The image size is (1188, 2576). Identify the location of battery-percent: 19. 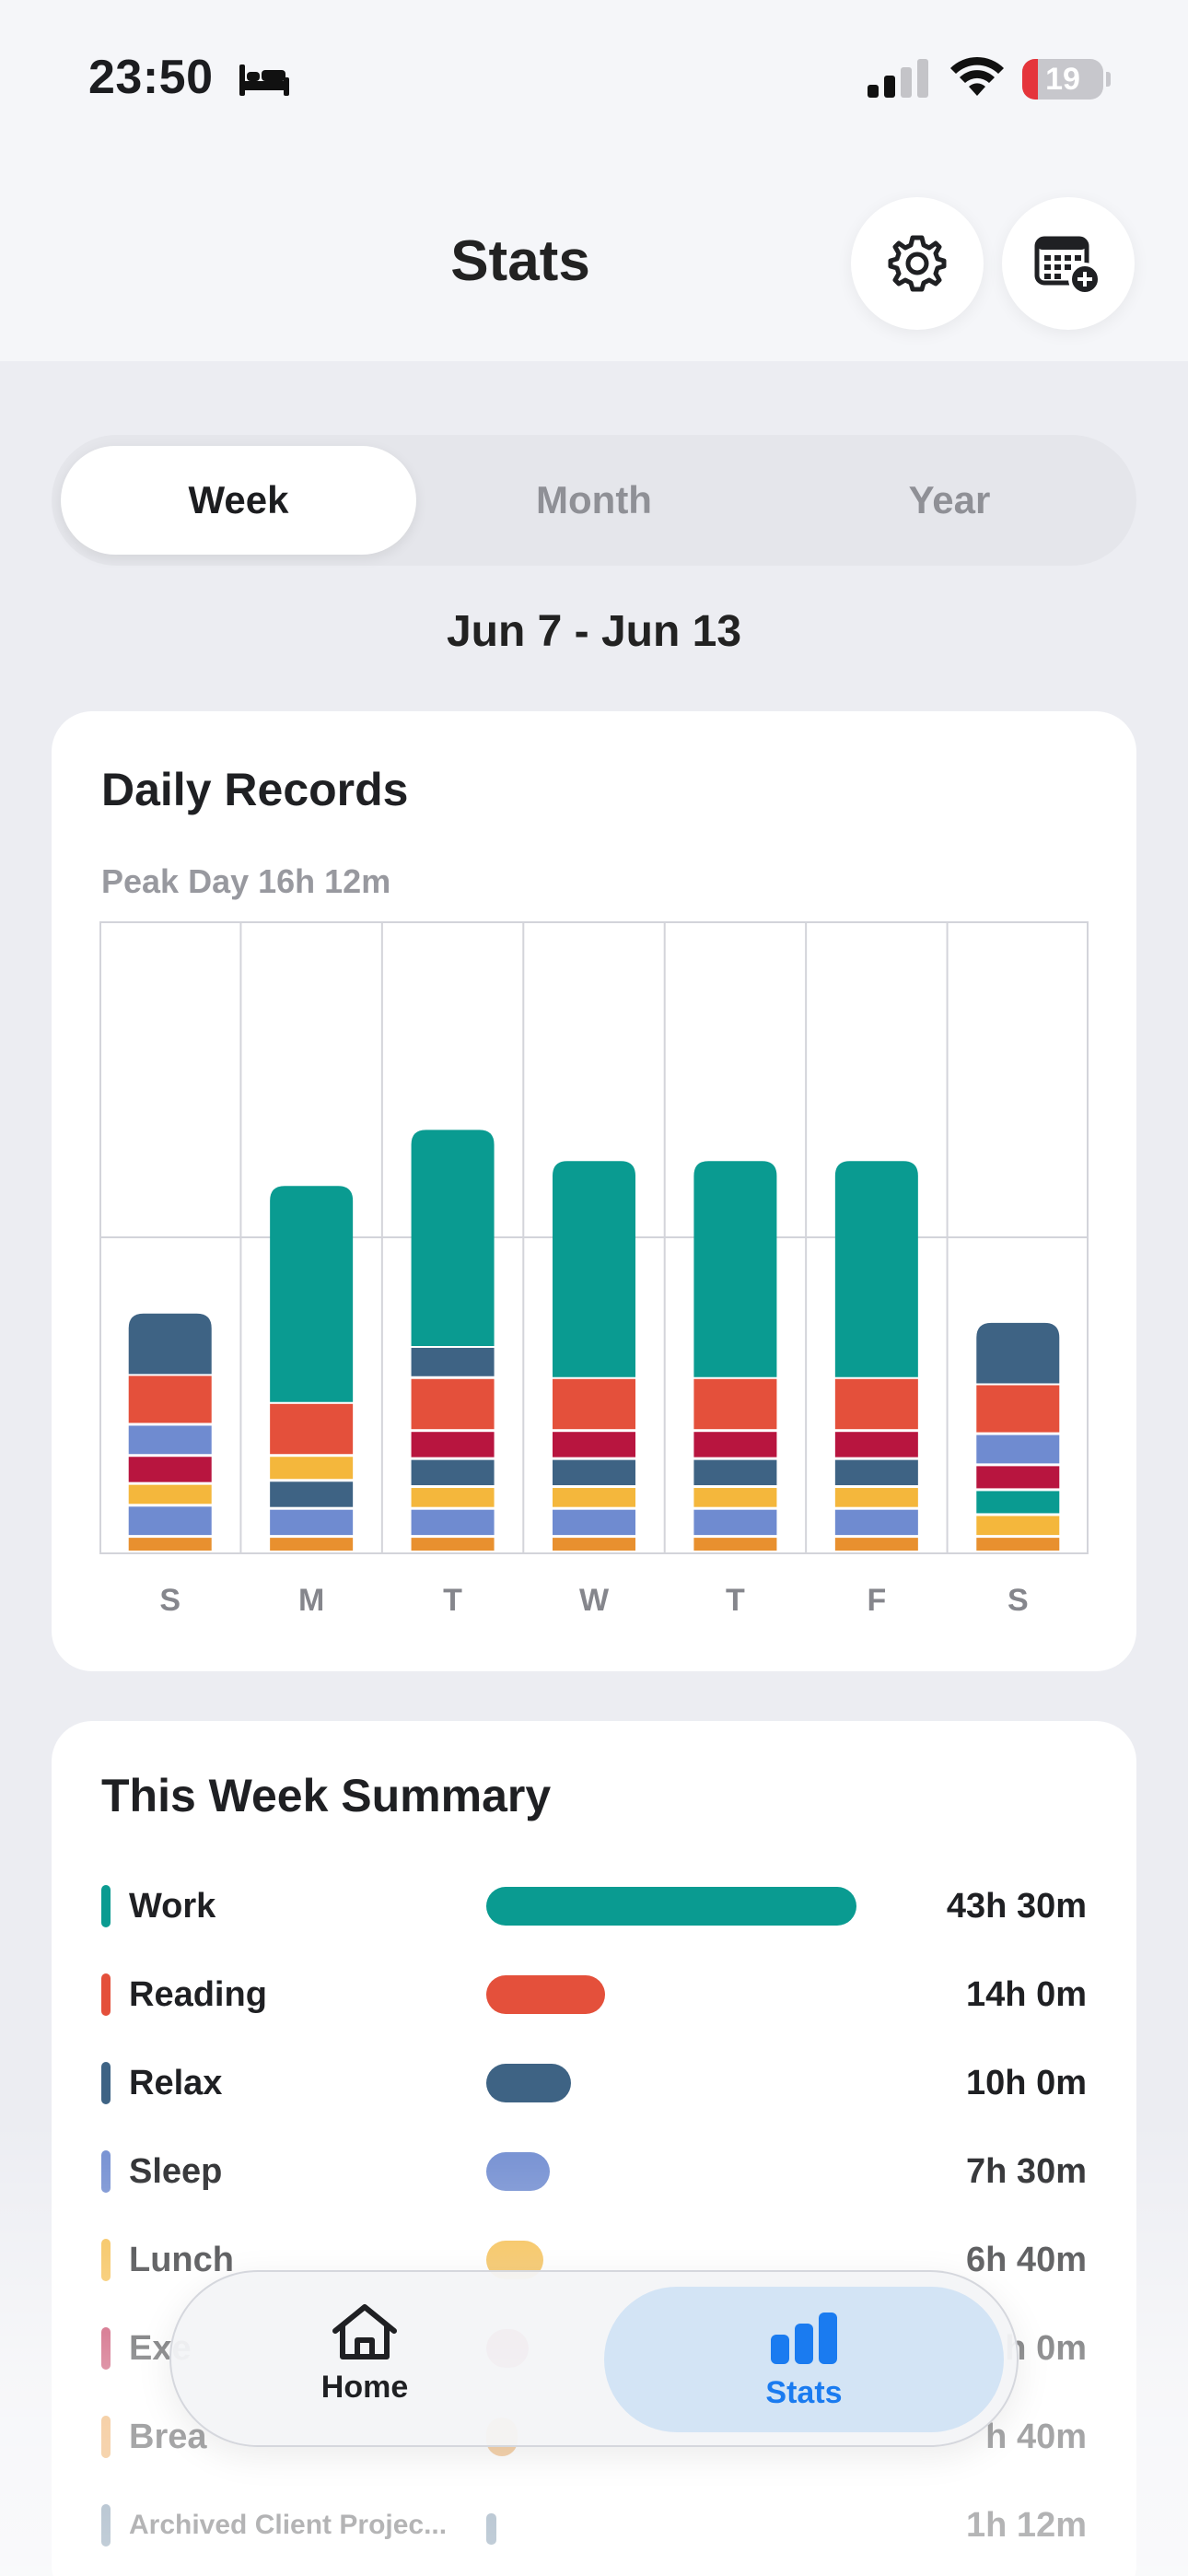
(1062, 79).